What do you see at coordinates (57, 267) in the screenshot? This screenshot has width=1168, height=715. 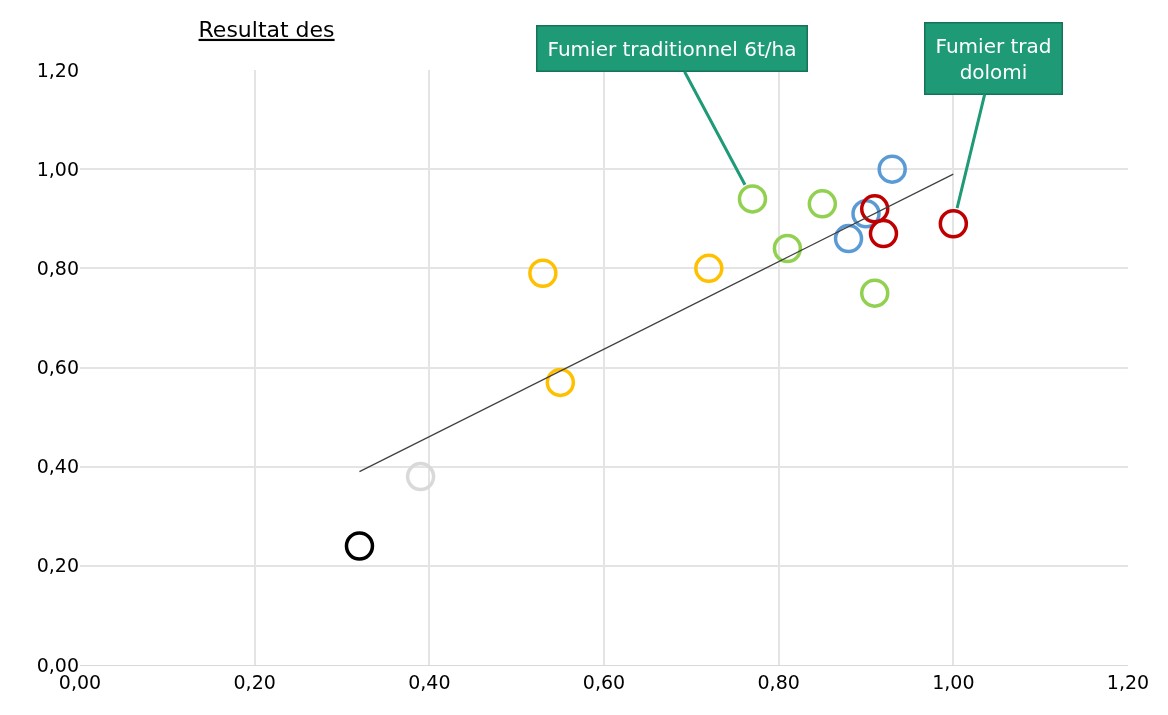 I see `y-tick-label: 0,80` at bounding box center [57, 267].